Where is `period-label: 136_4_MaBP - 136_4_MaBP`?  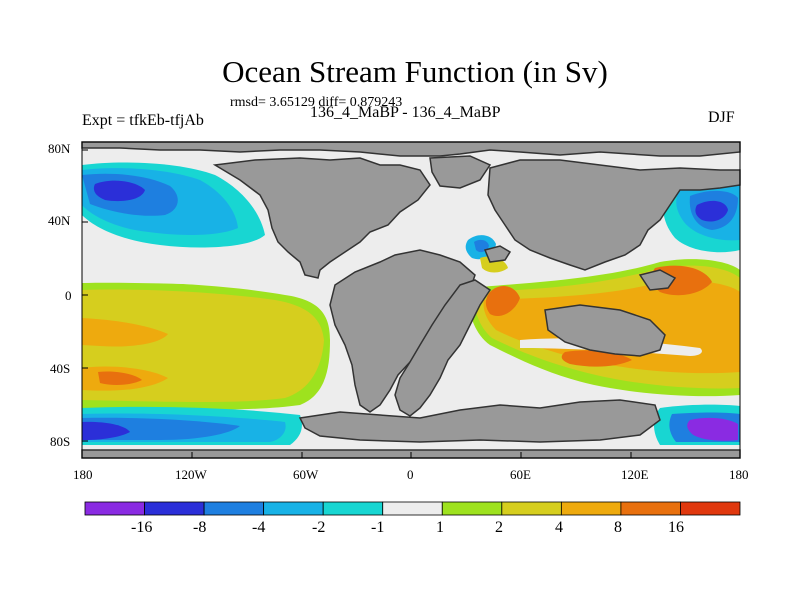 period-label: 136_4_MaBP - 136_4_MaBP is located at coordinates (405, 112).